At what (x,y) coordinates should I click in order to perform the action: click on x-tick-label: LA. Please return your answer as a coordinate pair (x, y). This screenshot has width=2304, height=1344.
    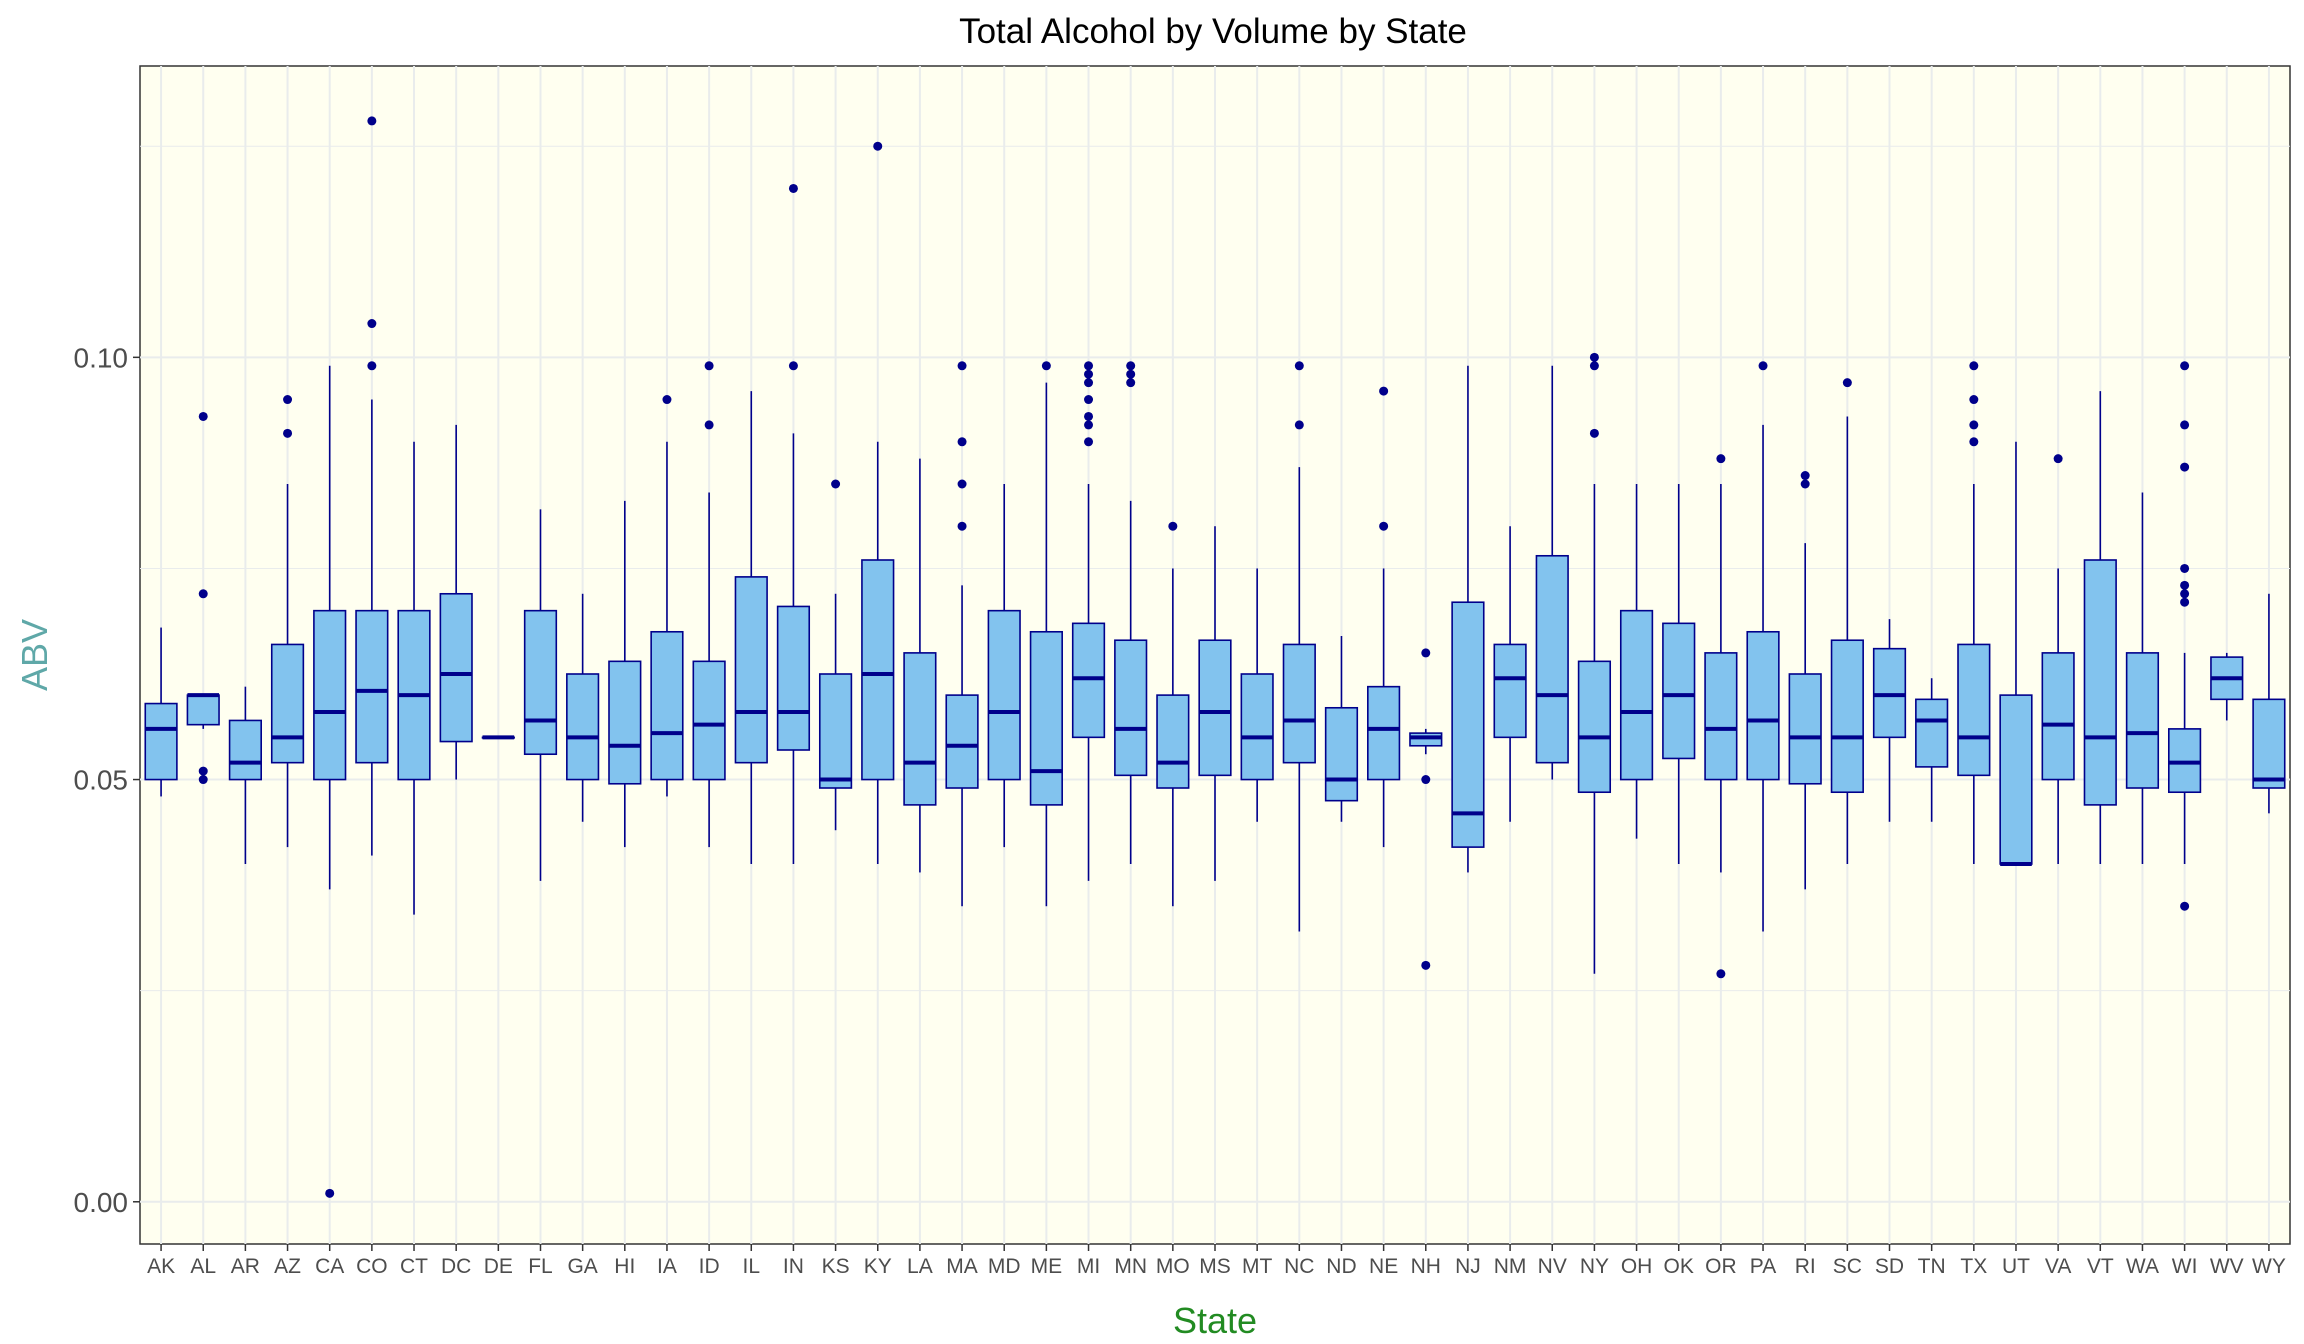
    Looking at the image, I should click on (920, 1266).